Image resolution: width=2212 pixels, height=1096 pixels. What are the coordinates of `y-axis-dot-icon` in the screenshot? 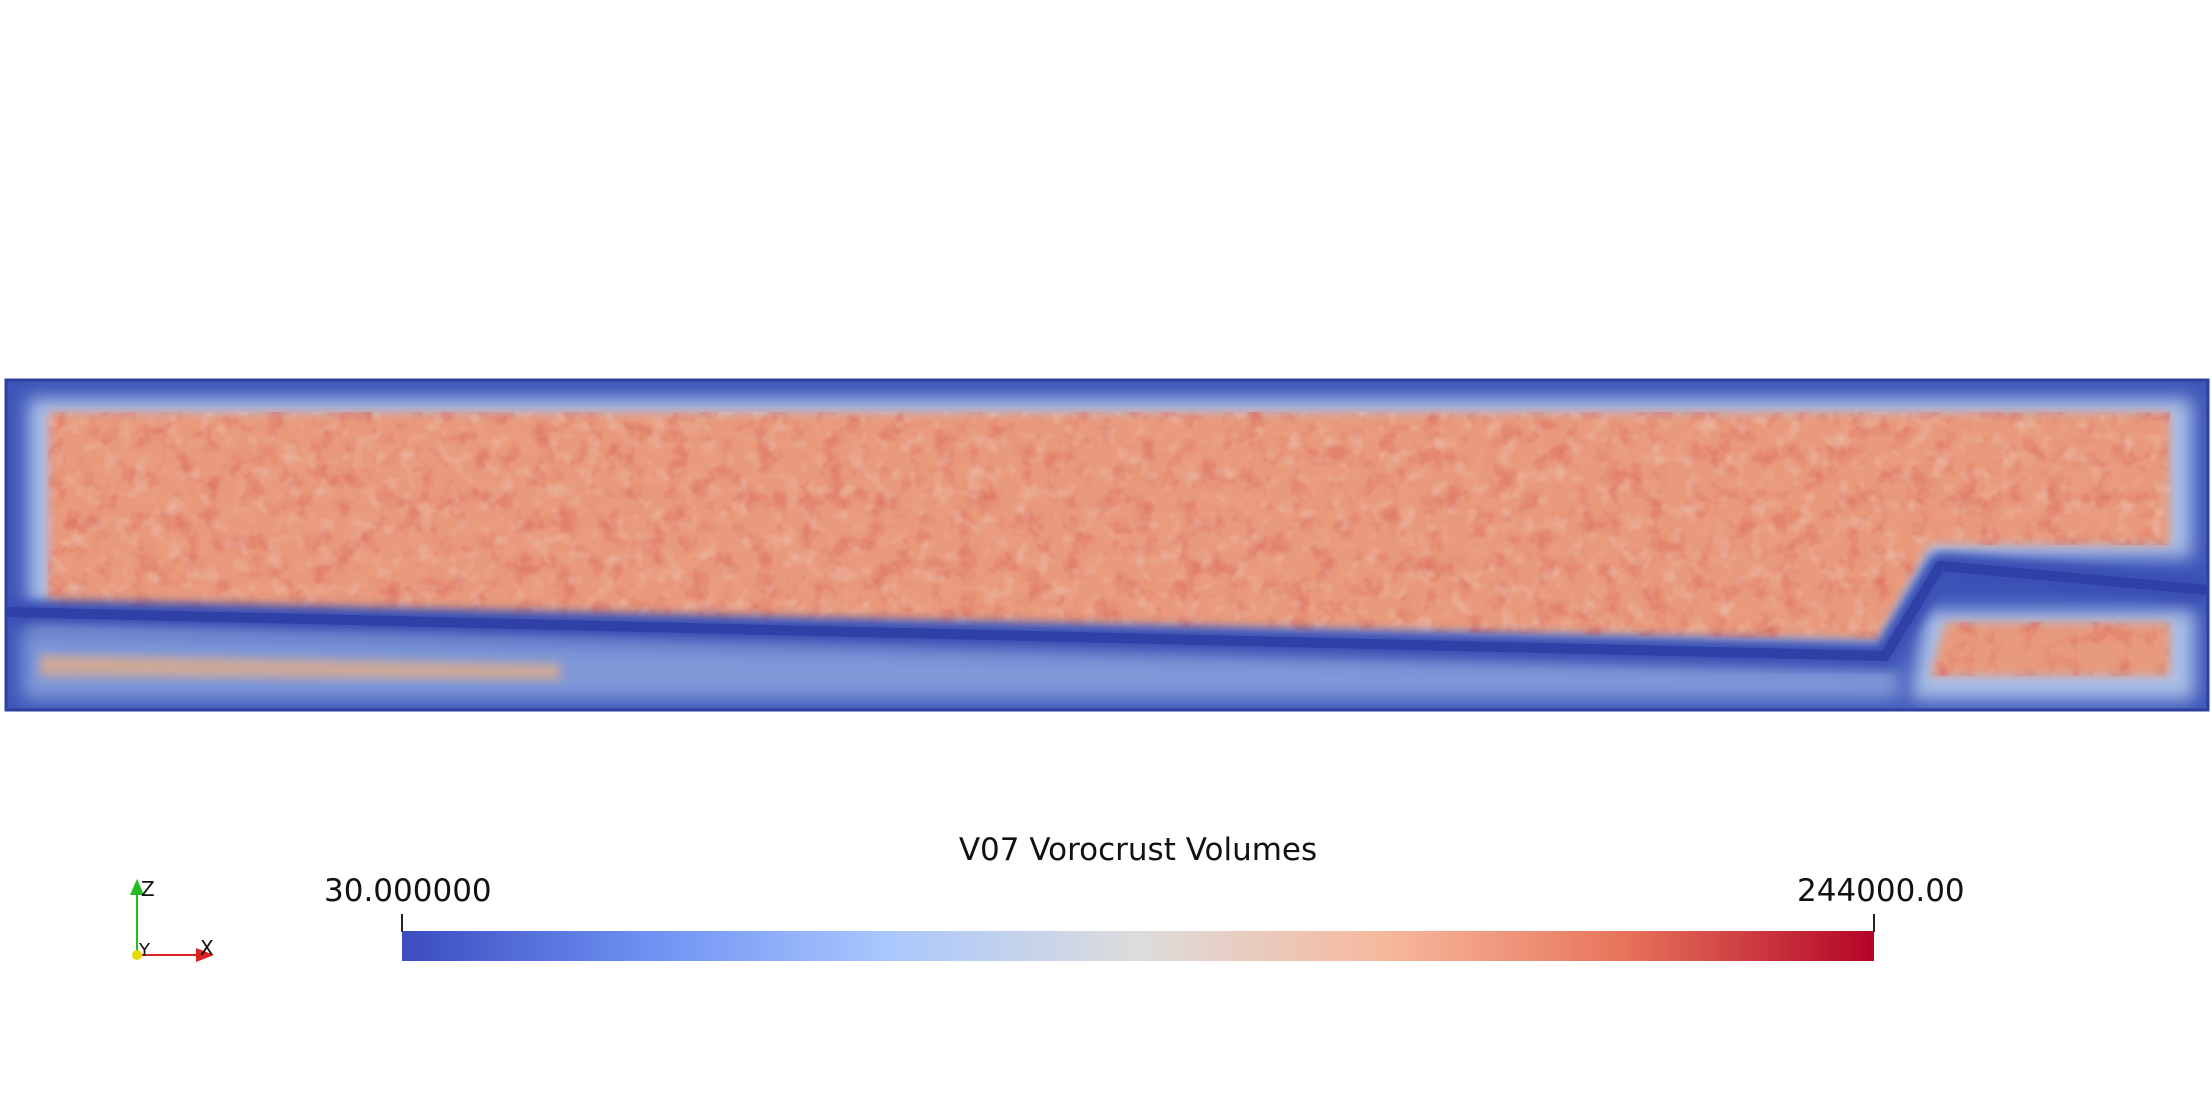 It's located at (137, 955).